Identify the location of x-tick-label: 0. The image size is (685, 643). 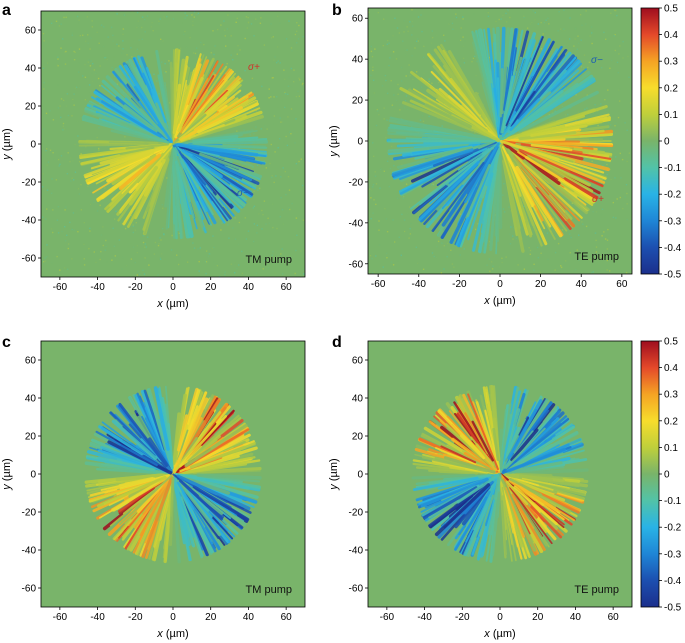
(500, 284).